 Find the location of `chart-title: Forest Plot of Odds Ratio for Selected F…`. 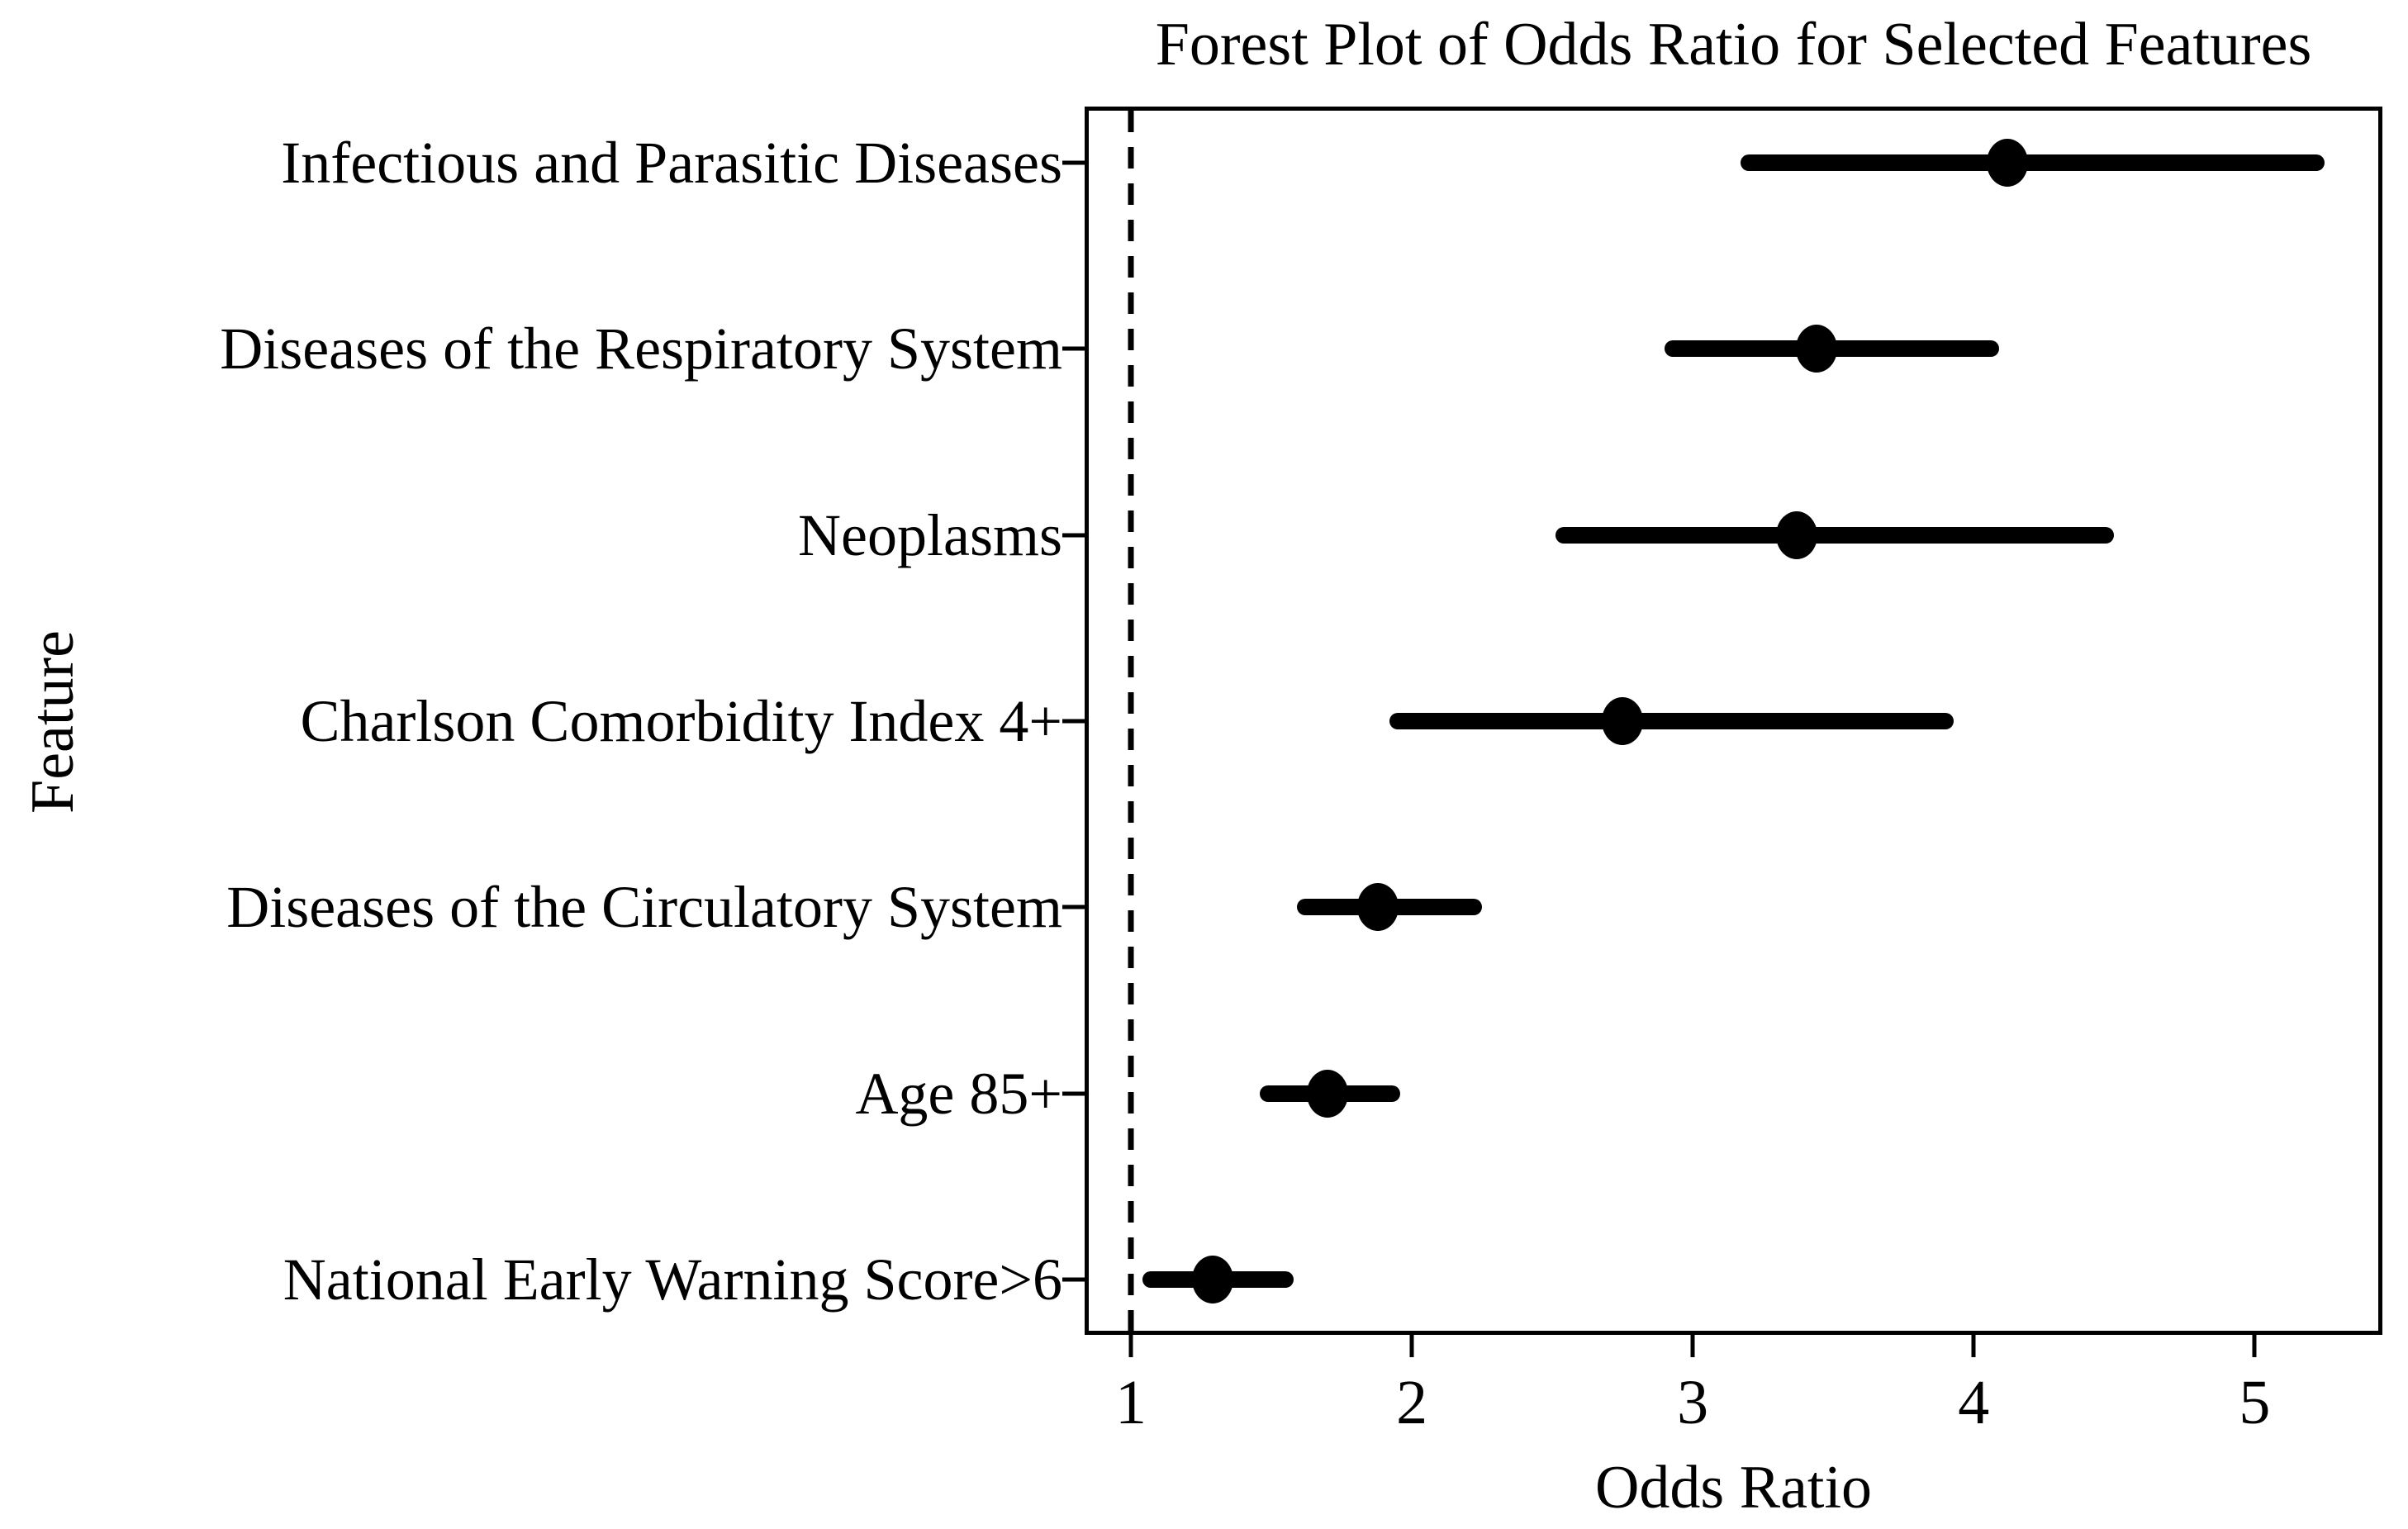

chart-title: Forest Plot of Odds Ratio for Selected F… is located at coordinates (1733, 44).